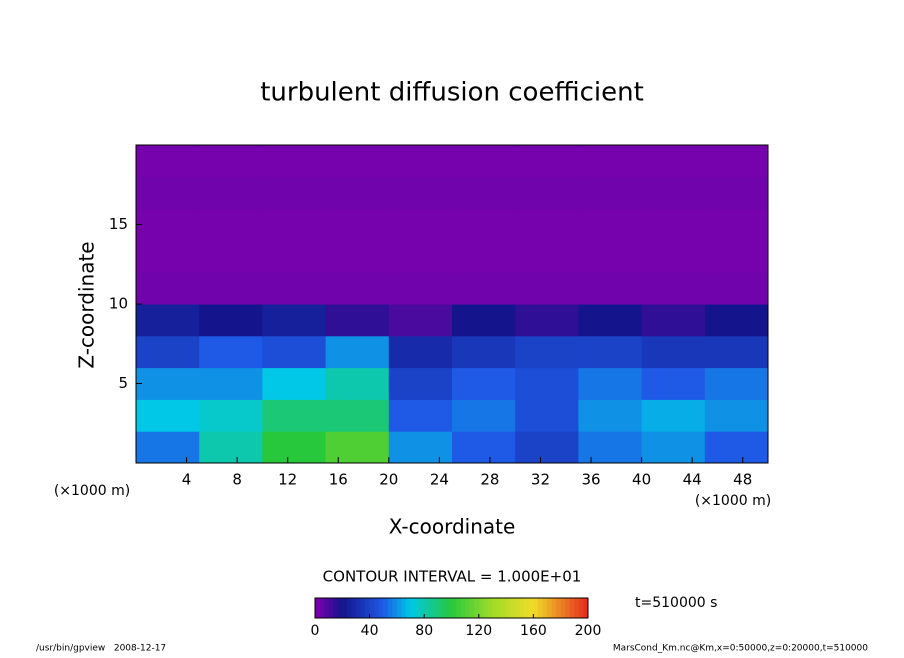 This screenshot has width=904, height=658. What do you see at coordinates (478, 631) in the screenshot?
I see `colorbar-tick-label: 120` at bounding box center [478, 631].